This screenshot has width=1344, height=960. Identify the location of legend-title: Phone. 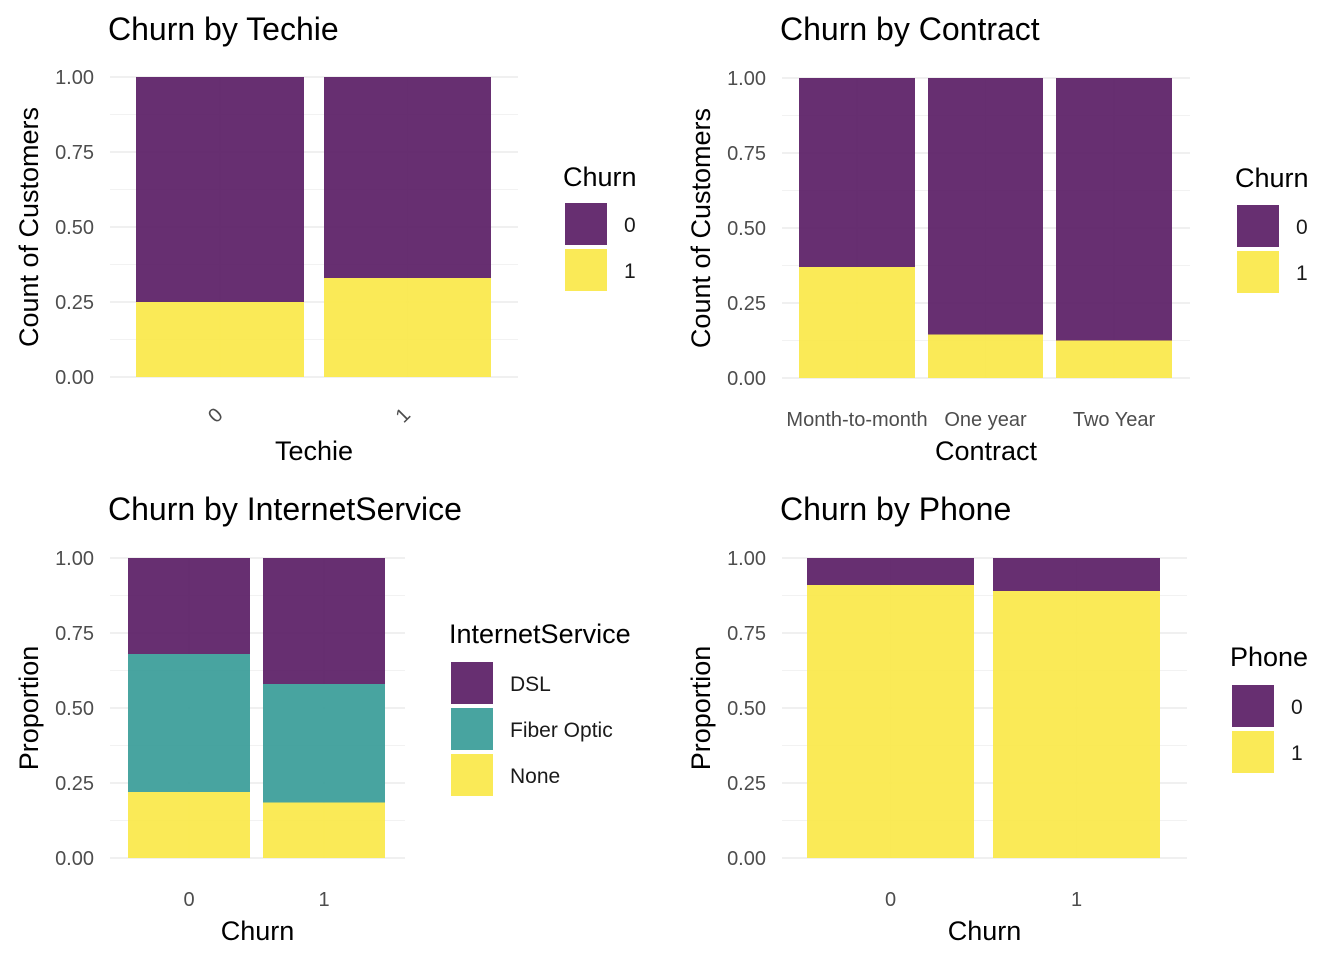
(1269, 657).